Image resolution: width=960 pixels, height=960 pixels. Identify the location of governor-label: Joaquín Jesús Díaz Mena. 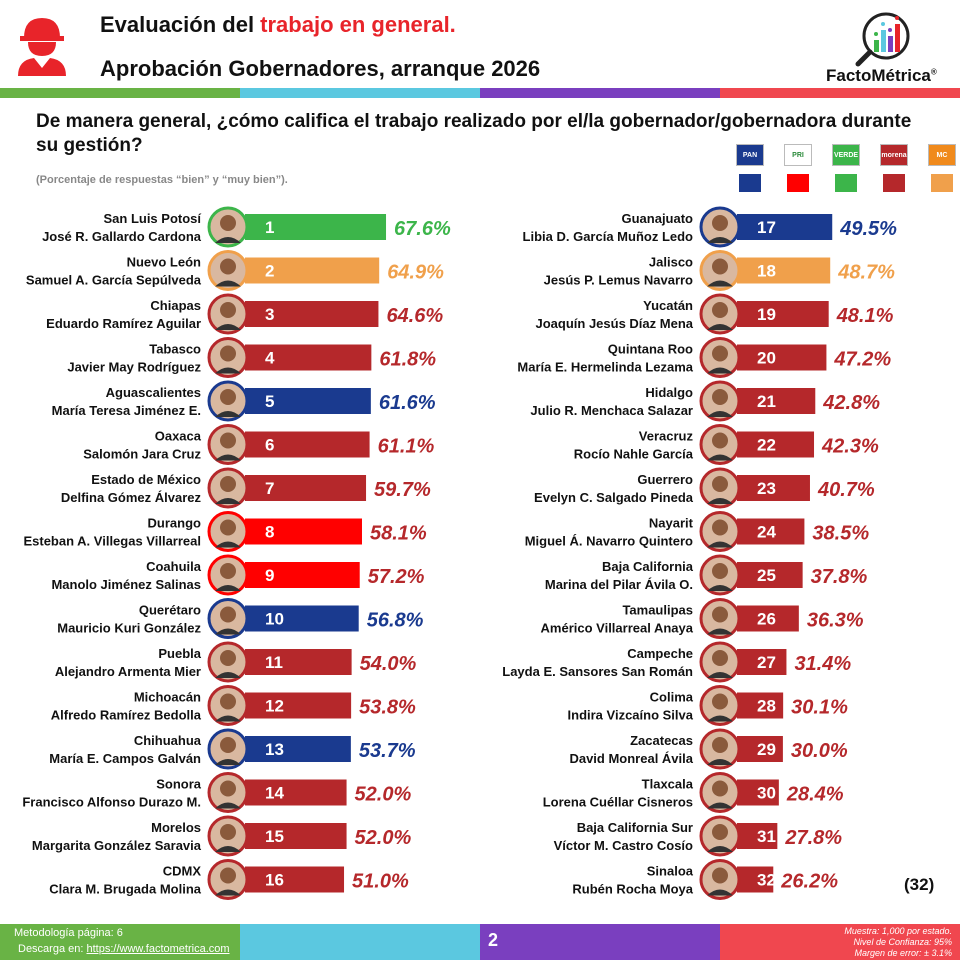
(615, 323).